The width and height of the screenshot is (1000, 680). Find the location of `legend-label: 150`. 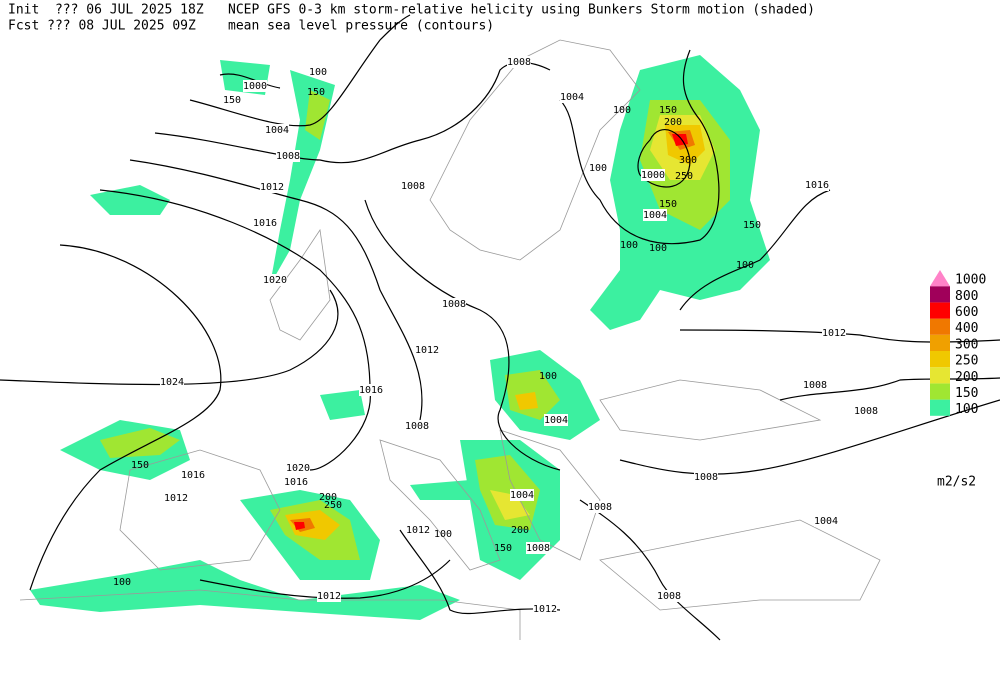

legend-label: 150 is located at coordinates (966, 393).